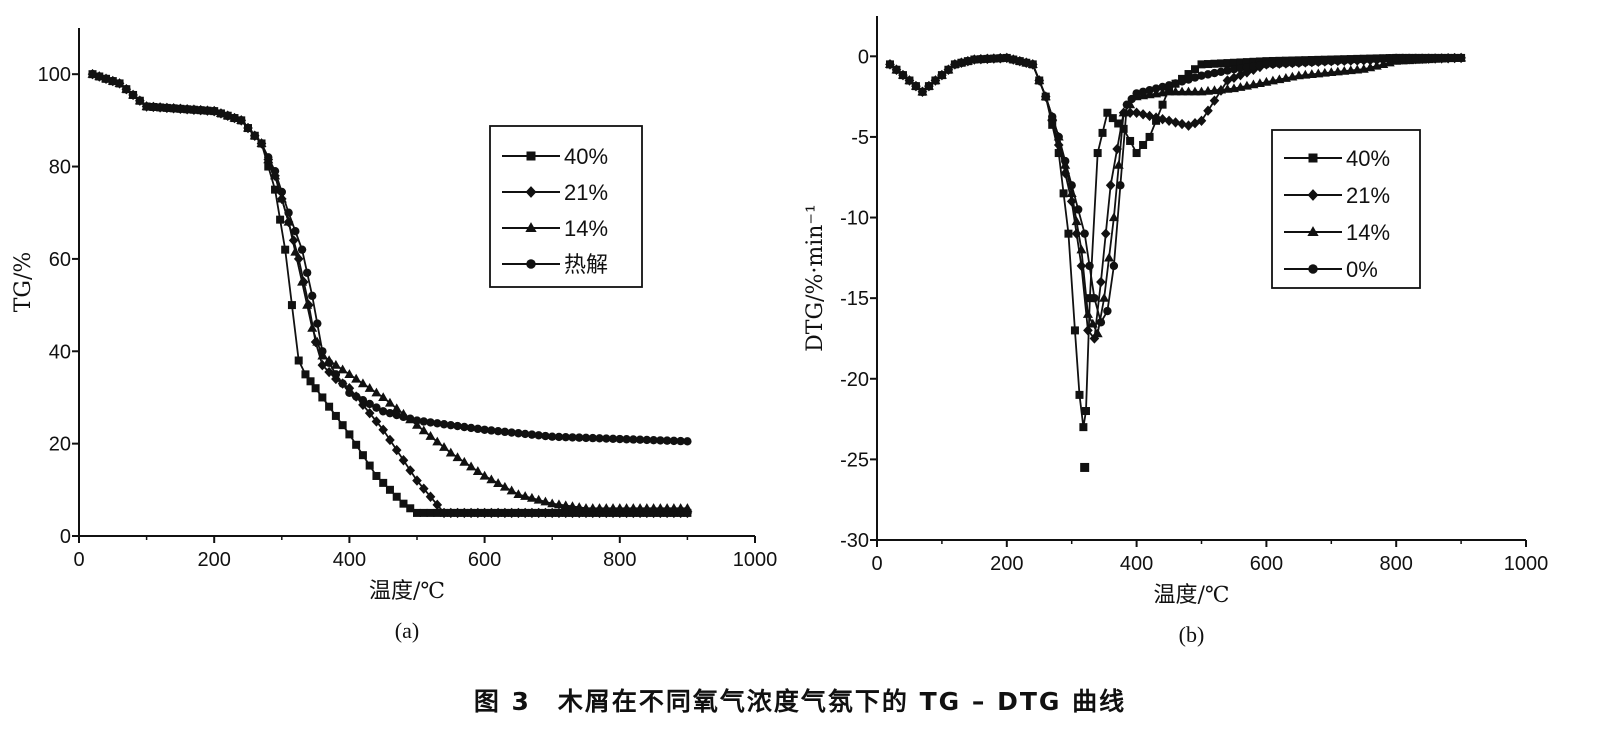 The height and width of the screenshot is (747, 1600). What do you see at coordinates (23, 282) in the screenshot?
I see `y-axis-title: TG/%` at bounding box center [23, 282].